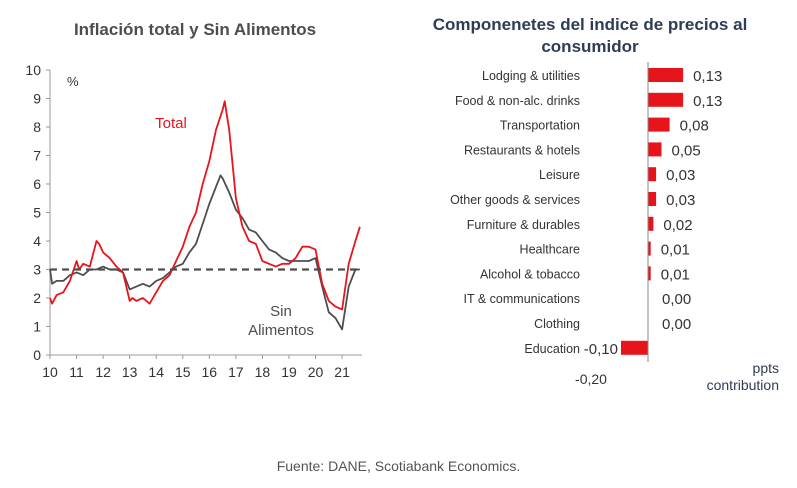 This screenshot has width=797, height=488. Describe the element at coordinates (557, 324) in the screenshot. I see `category-label: Clothing` at that location.